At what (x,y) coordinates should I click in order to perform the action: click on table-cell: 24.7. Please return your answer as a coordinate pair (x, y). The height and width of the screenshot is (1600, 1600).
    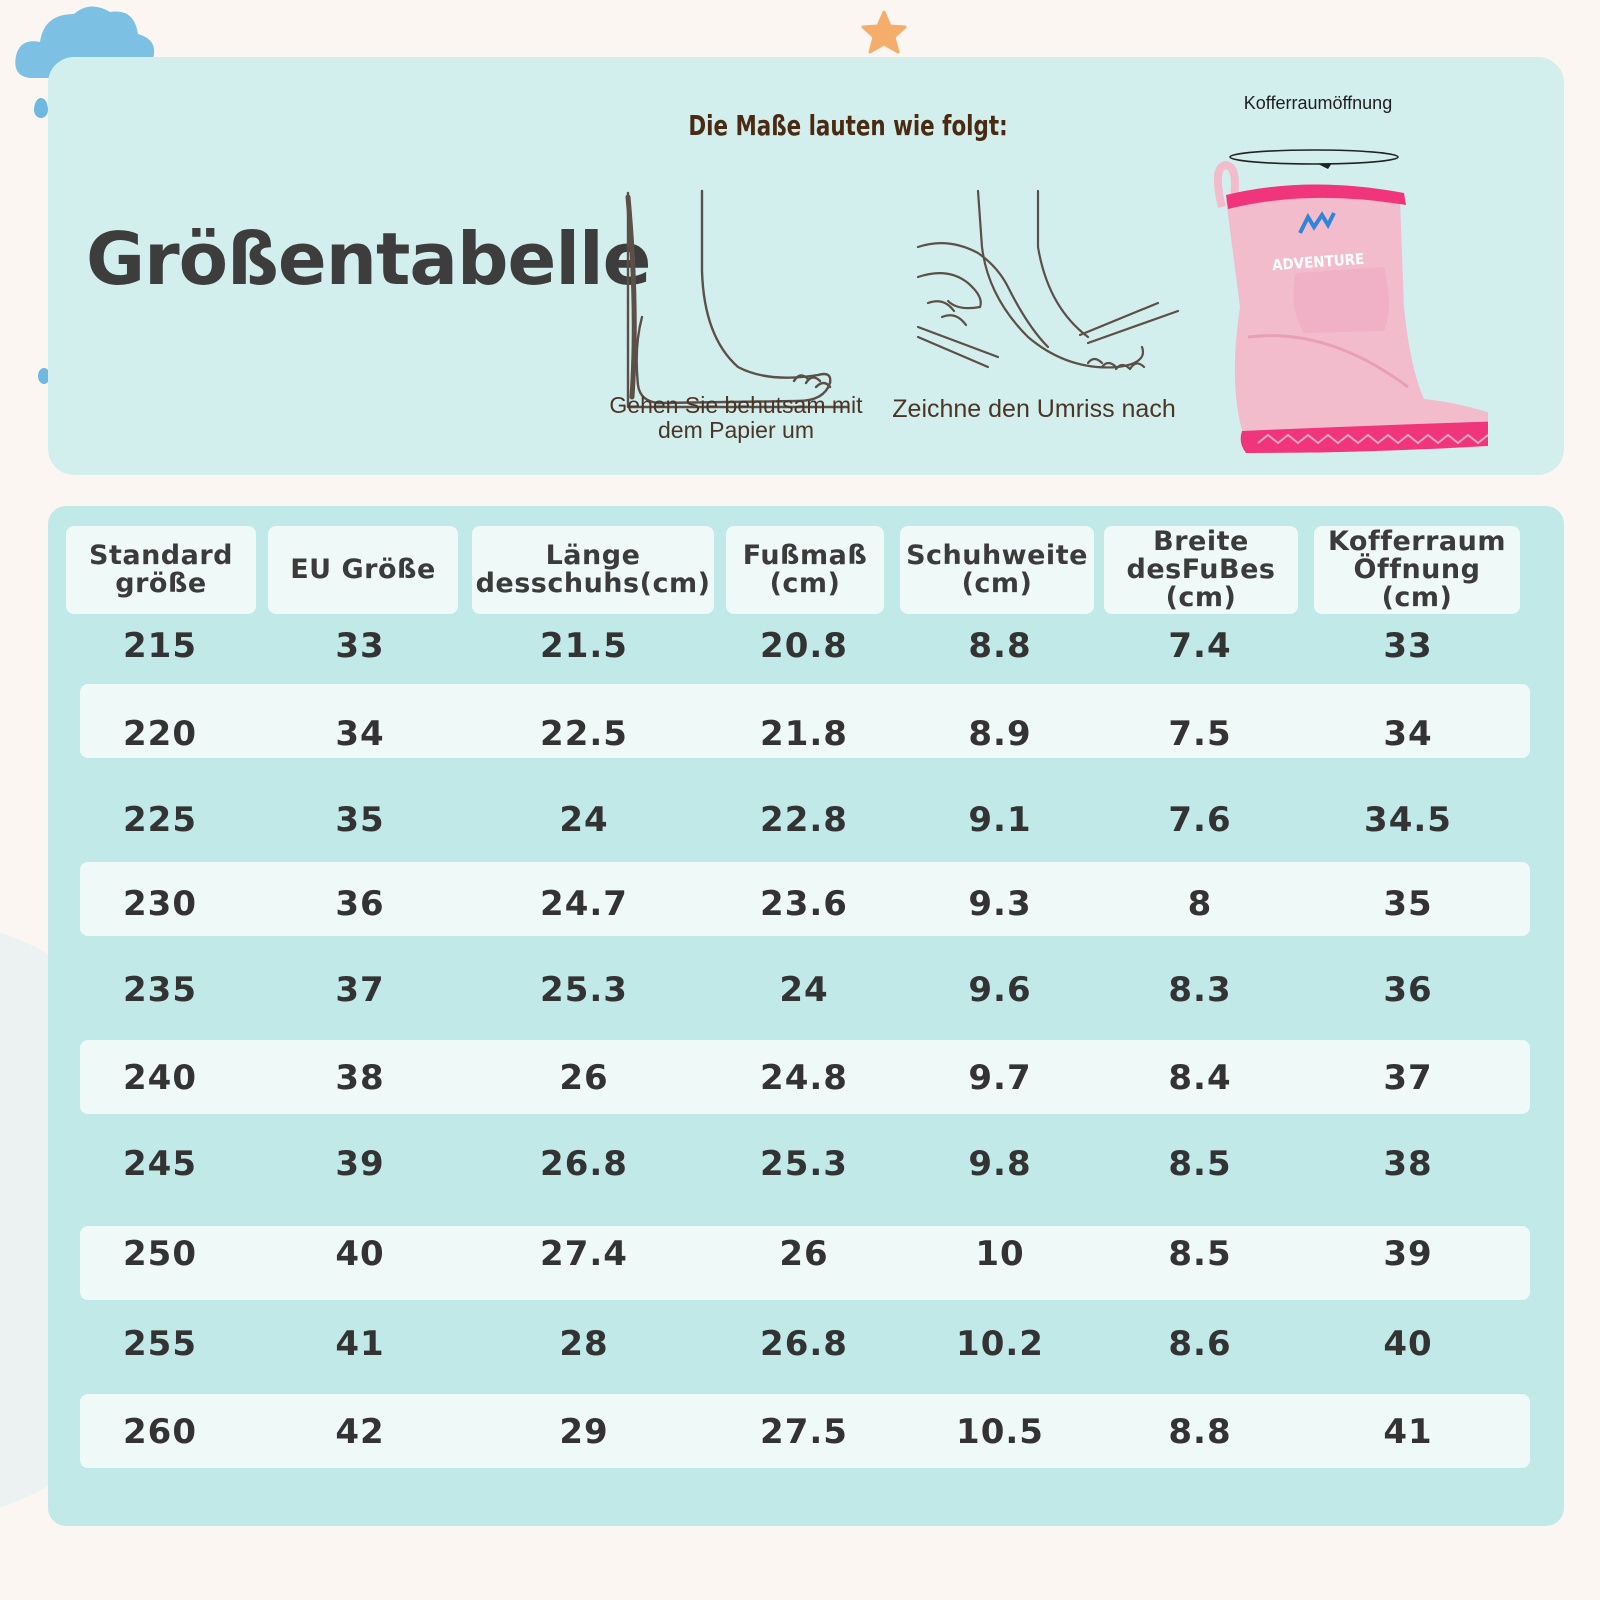
    Looking at the image, I should click on (584, 904).